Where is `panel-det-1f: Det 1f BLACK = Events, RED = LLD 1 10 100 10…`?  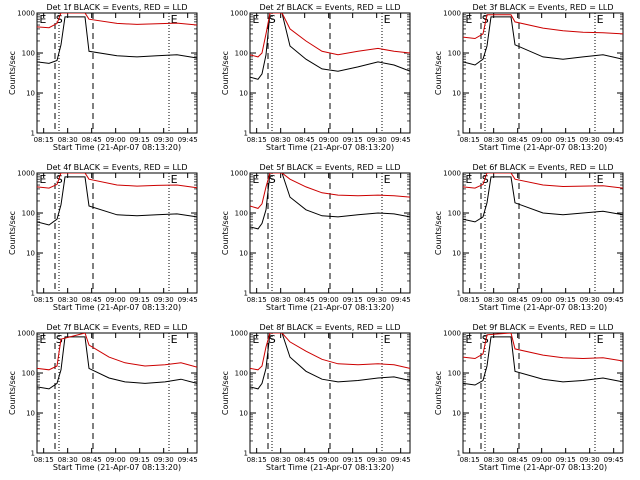 panel-det-1f: Det 1f BLACK = Events, RED = LLD 1 10 100 10… is located at coordinates (103, 77).